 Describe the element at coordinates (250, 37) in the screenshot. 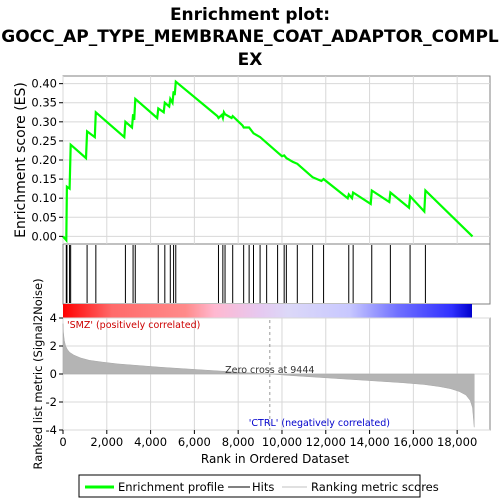

I see `chart-subtitle-line-1: GOCC_AP_TYPE_MEMBRANE_COAT_ADAPTOR_COMPL` at that location.